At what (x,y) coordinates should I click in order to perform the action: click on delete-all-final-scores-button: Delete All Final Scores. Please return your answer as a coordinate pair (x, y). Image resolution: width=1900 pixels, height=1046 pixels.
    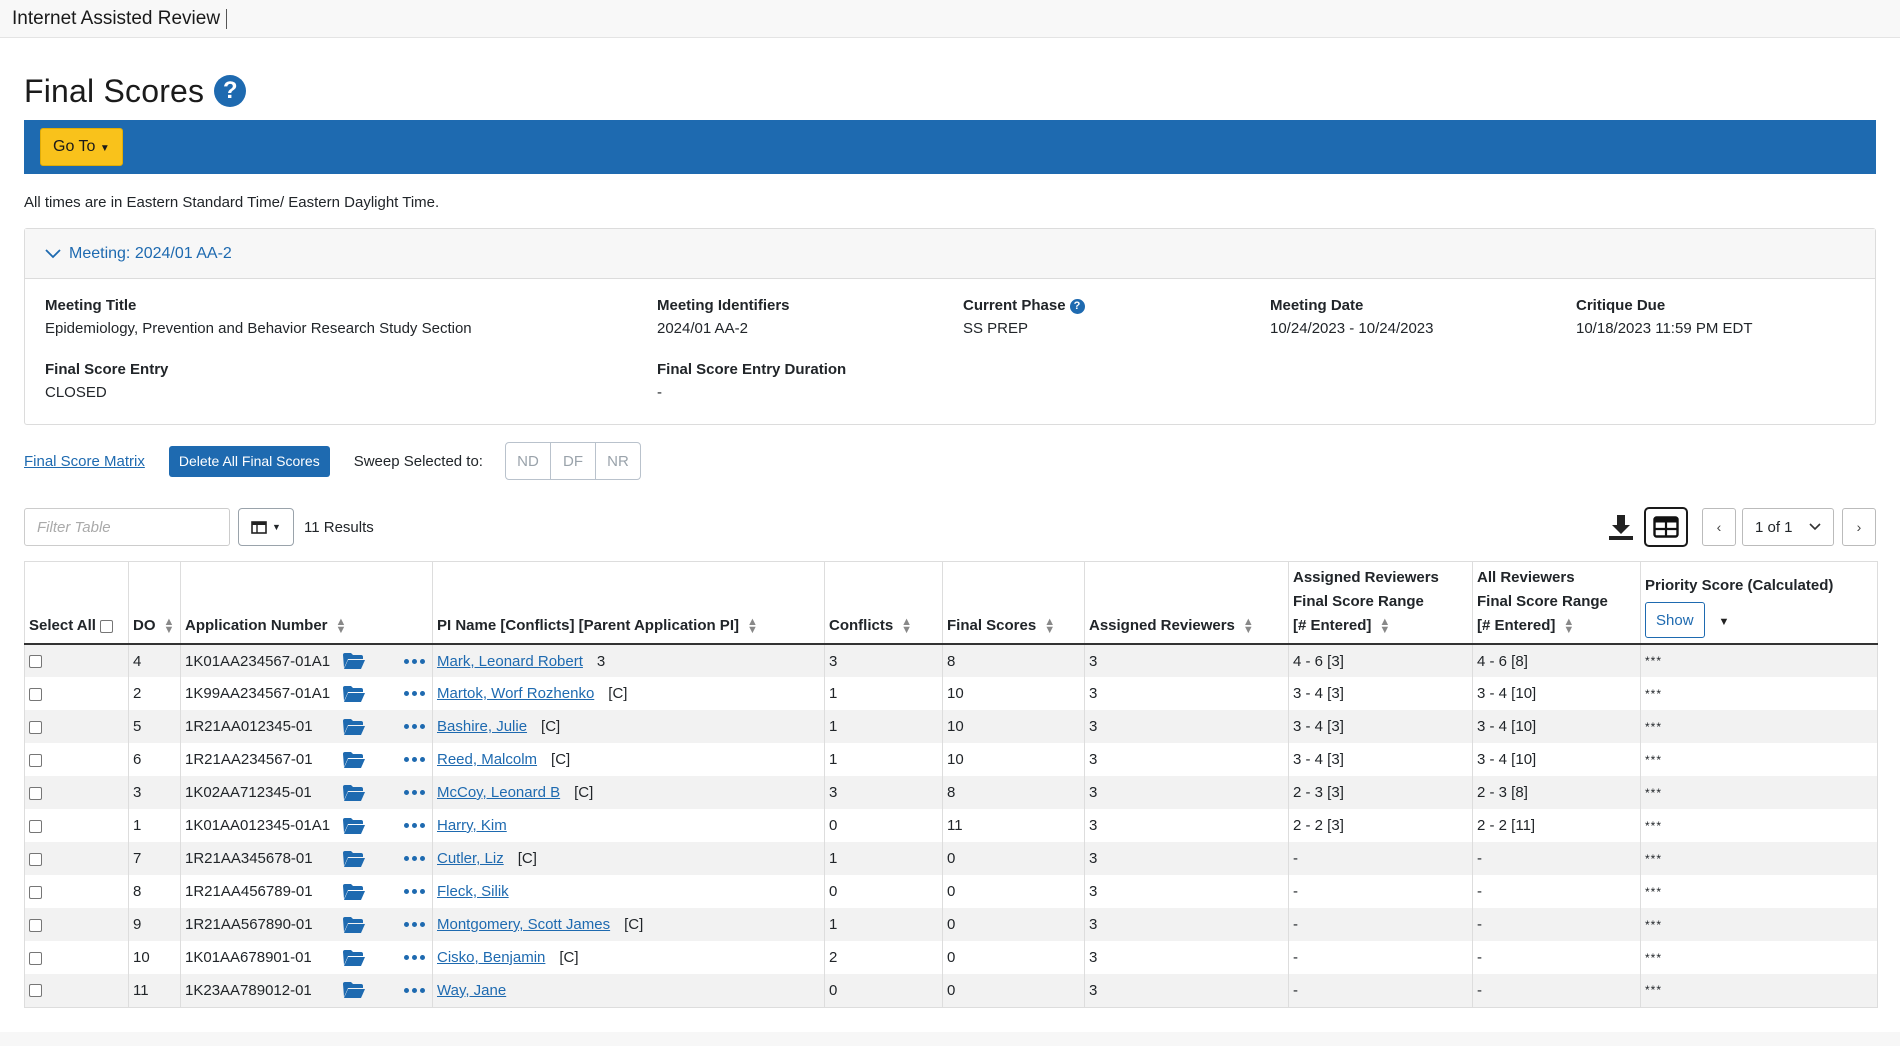
    Looking at the image, I should click on (249, 461).